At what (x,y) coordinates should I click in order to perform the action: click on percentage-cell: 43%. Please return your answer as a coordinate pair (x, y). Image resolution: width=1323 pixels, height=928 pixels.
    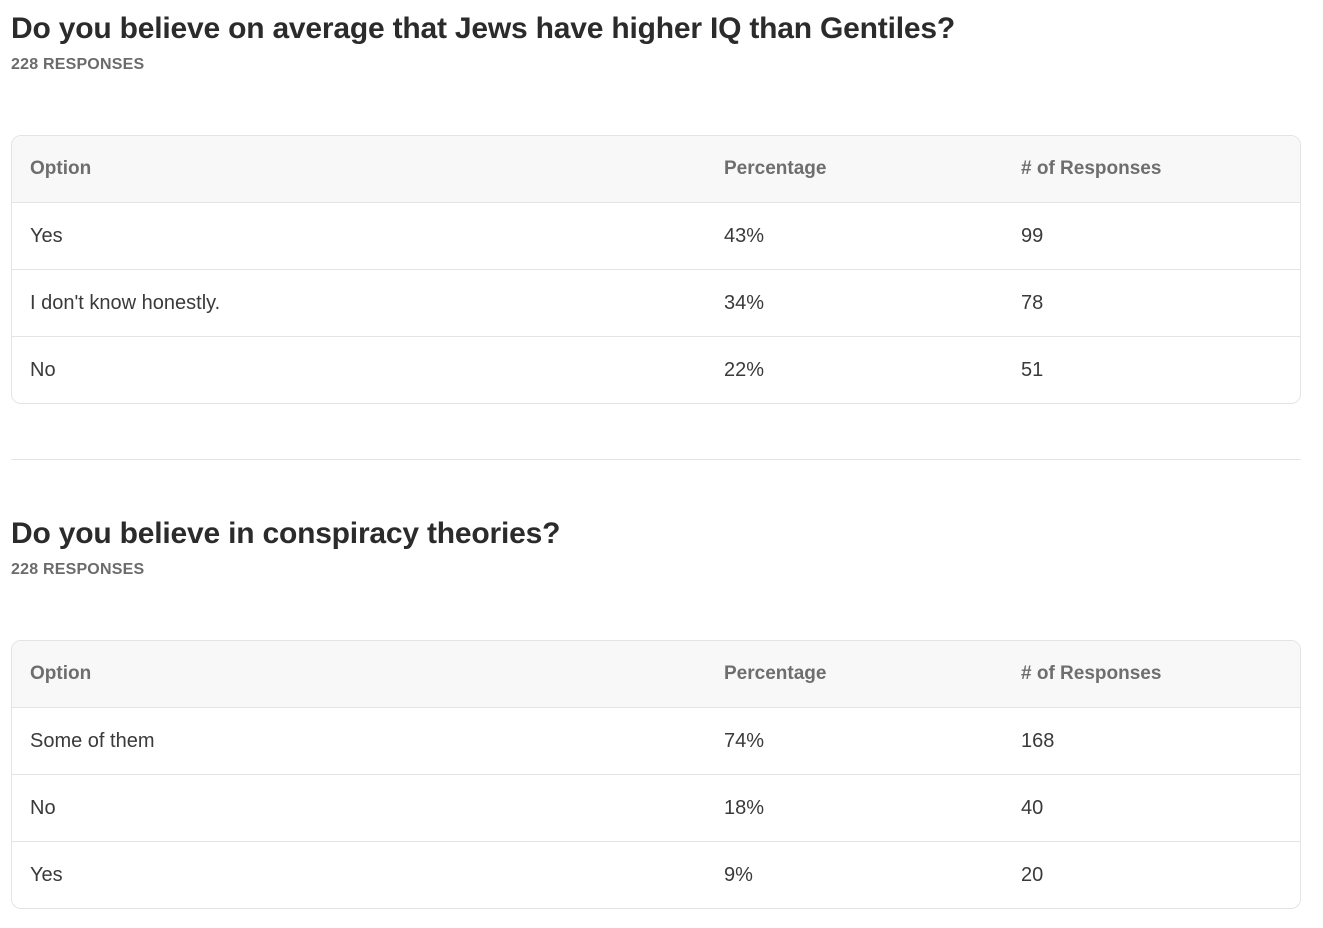
    Looking at the image, I should click on (744, 236).